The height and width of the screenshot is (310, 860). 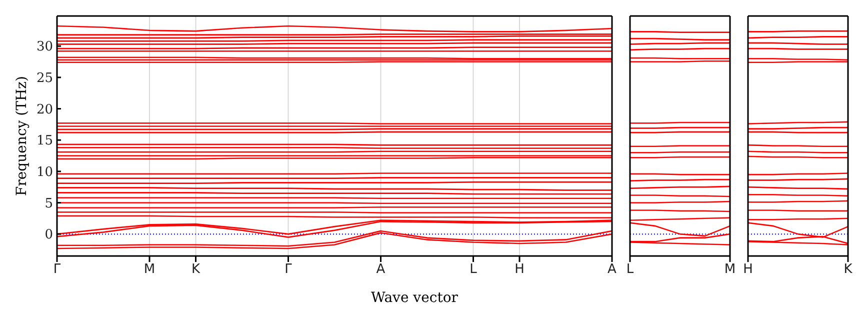 What do you see at coordinates (44, 172) in the screenshot?
I see `y-tick-label: 10` at bounding box center [44, 172].